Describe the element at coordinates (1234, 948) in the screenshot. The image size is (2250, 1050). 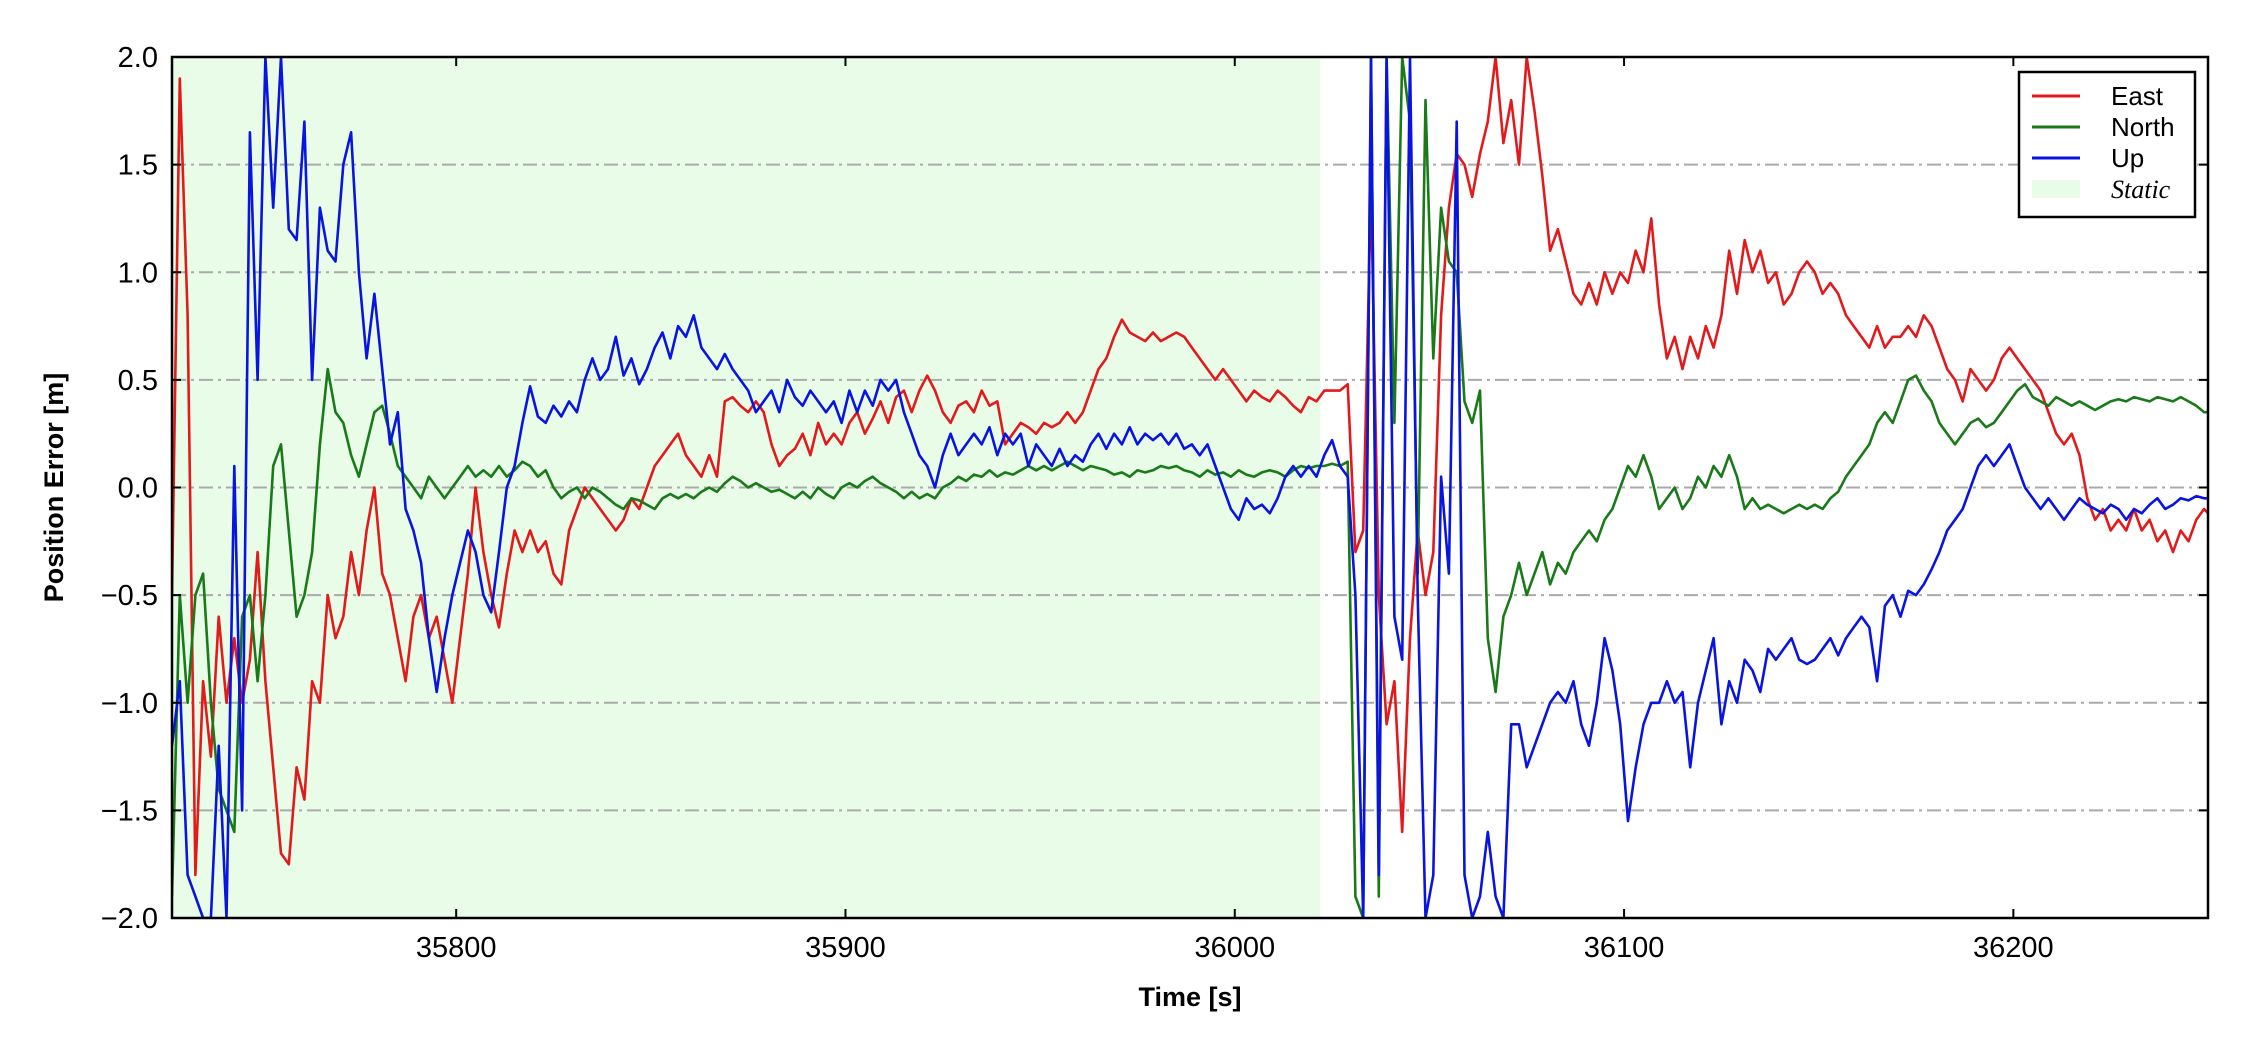
I see `x-tick-label: 36000` at that location.